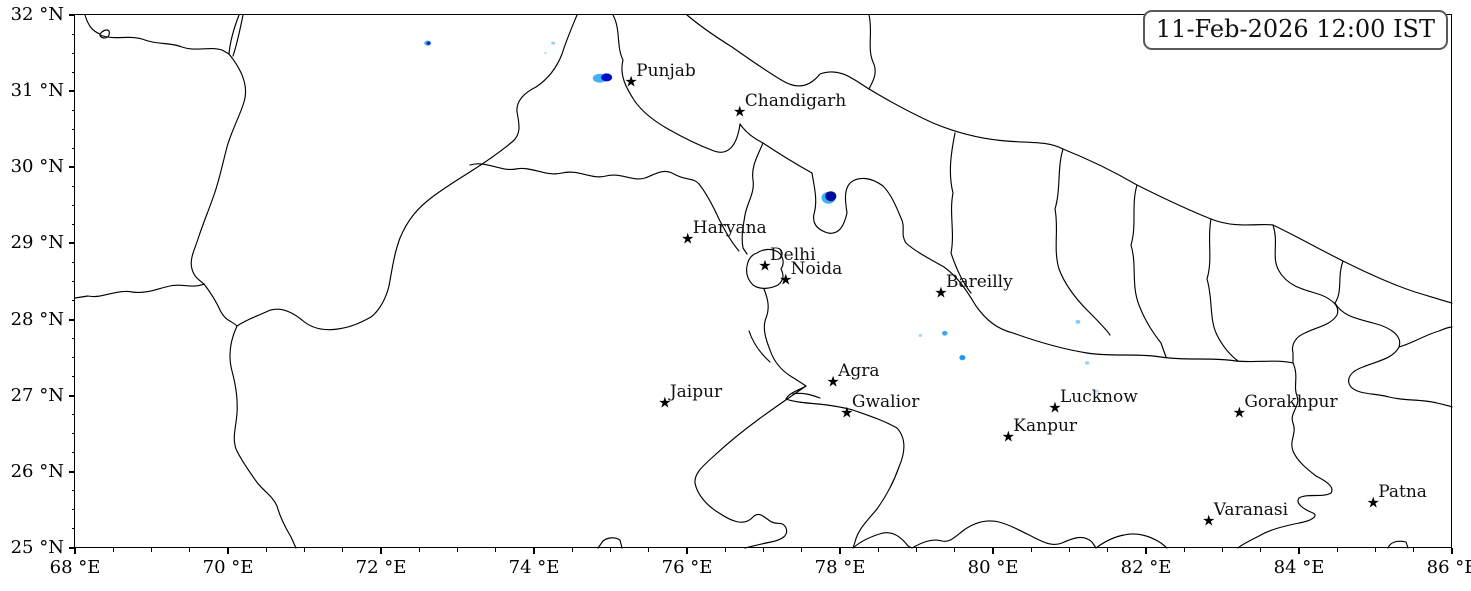 Image resolution: width=1471 pixels, height=591 pixels. What do you see at coordinates (37, 471) in the screenshot?
I see `y-tick-label: 26 °N` at bounding box center [37, 471].